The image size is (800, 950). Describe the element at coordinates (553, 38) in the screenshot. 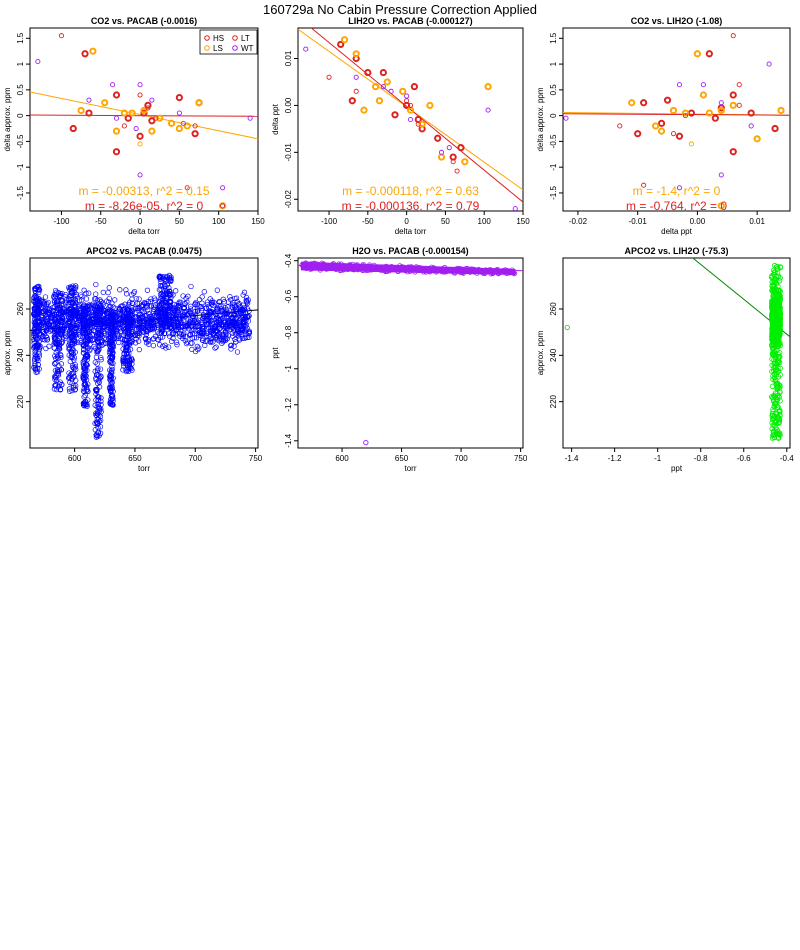

I see `y-tick-label: 1.5` at that location.